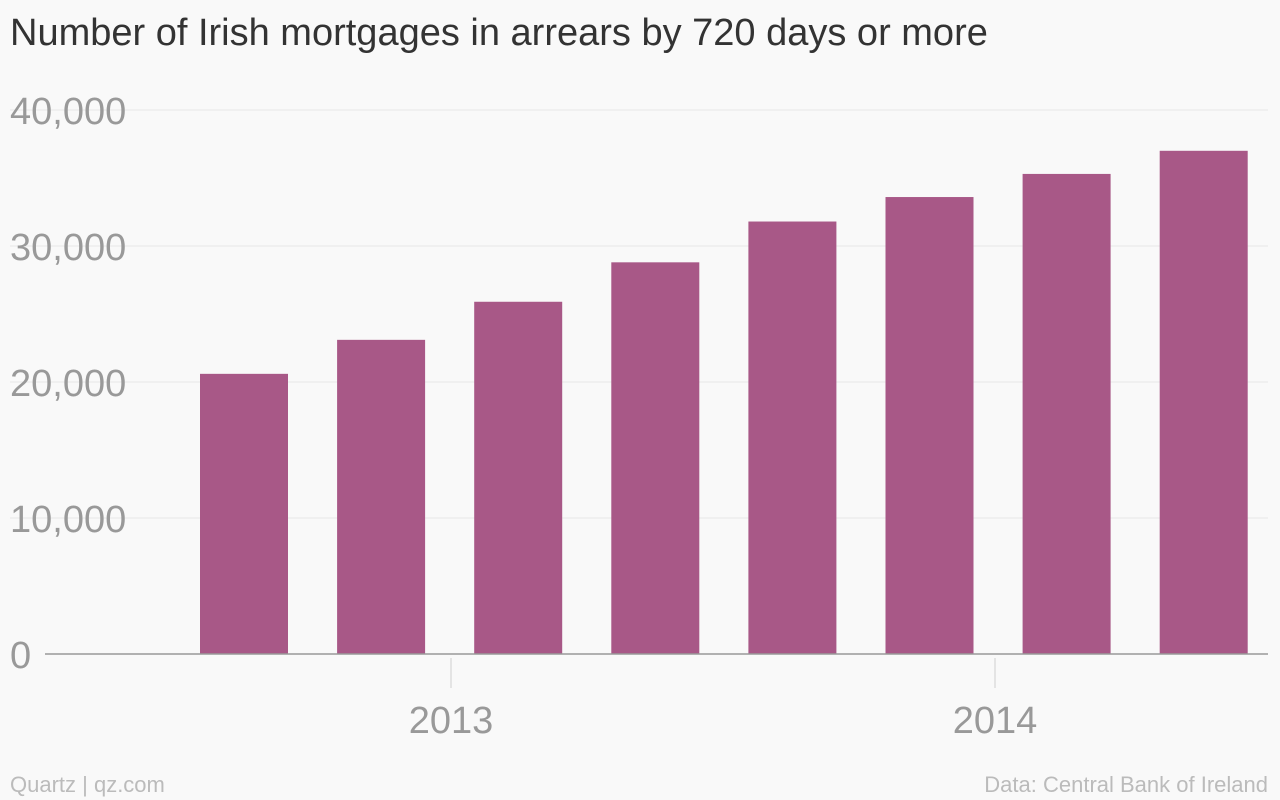  Describe the element at coordinates (87, 784) in the screenshot. I see `footer-credit: Quartz | qz.com` at that location.